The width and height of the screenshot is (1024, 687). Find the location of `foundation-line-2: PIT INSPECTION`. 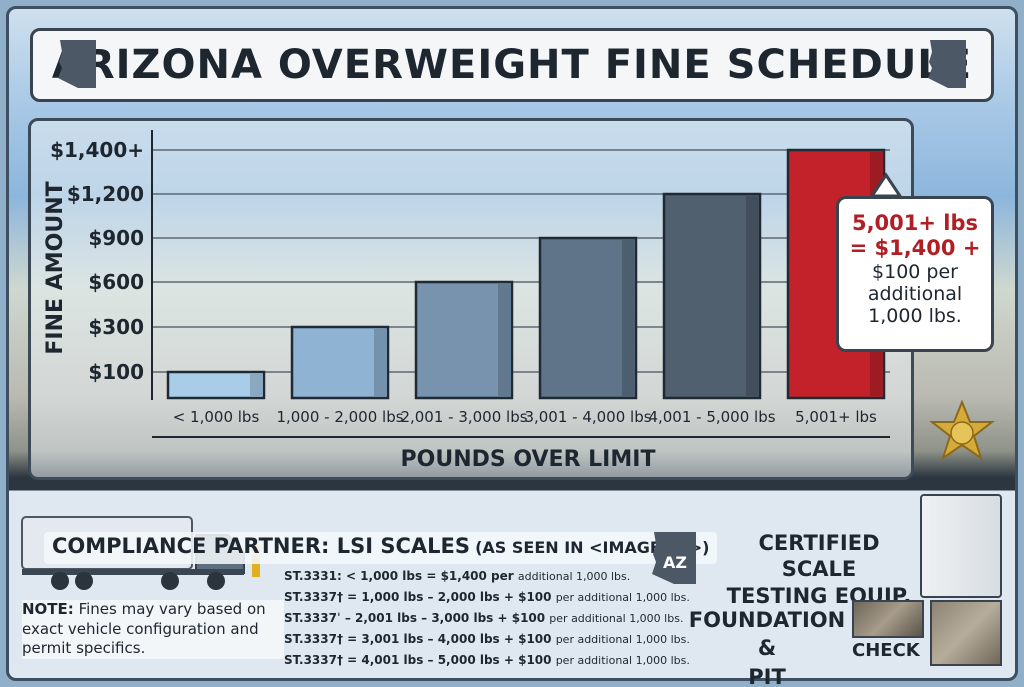

foundation-line-2: PIT INSPECTION is located at coordinates (767, 675).